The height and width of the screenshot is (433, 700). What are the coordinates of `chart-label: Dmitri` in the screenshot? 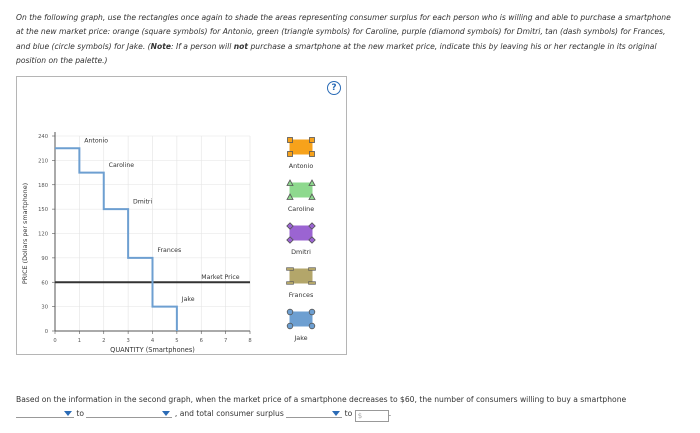 It's located at (142, 201).